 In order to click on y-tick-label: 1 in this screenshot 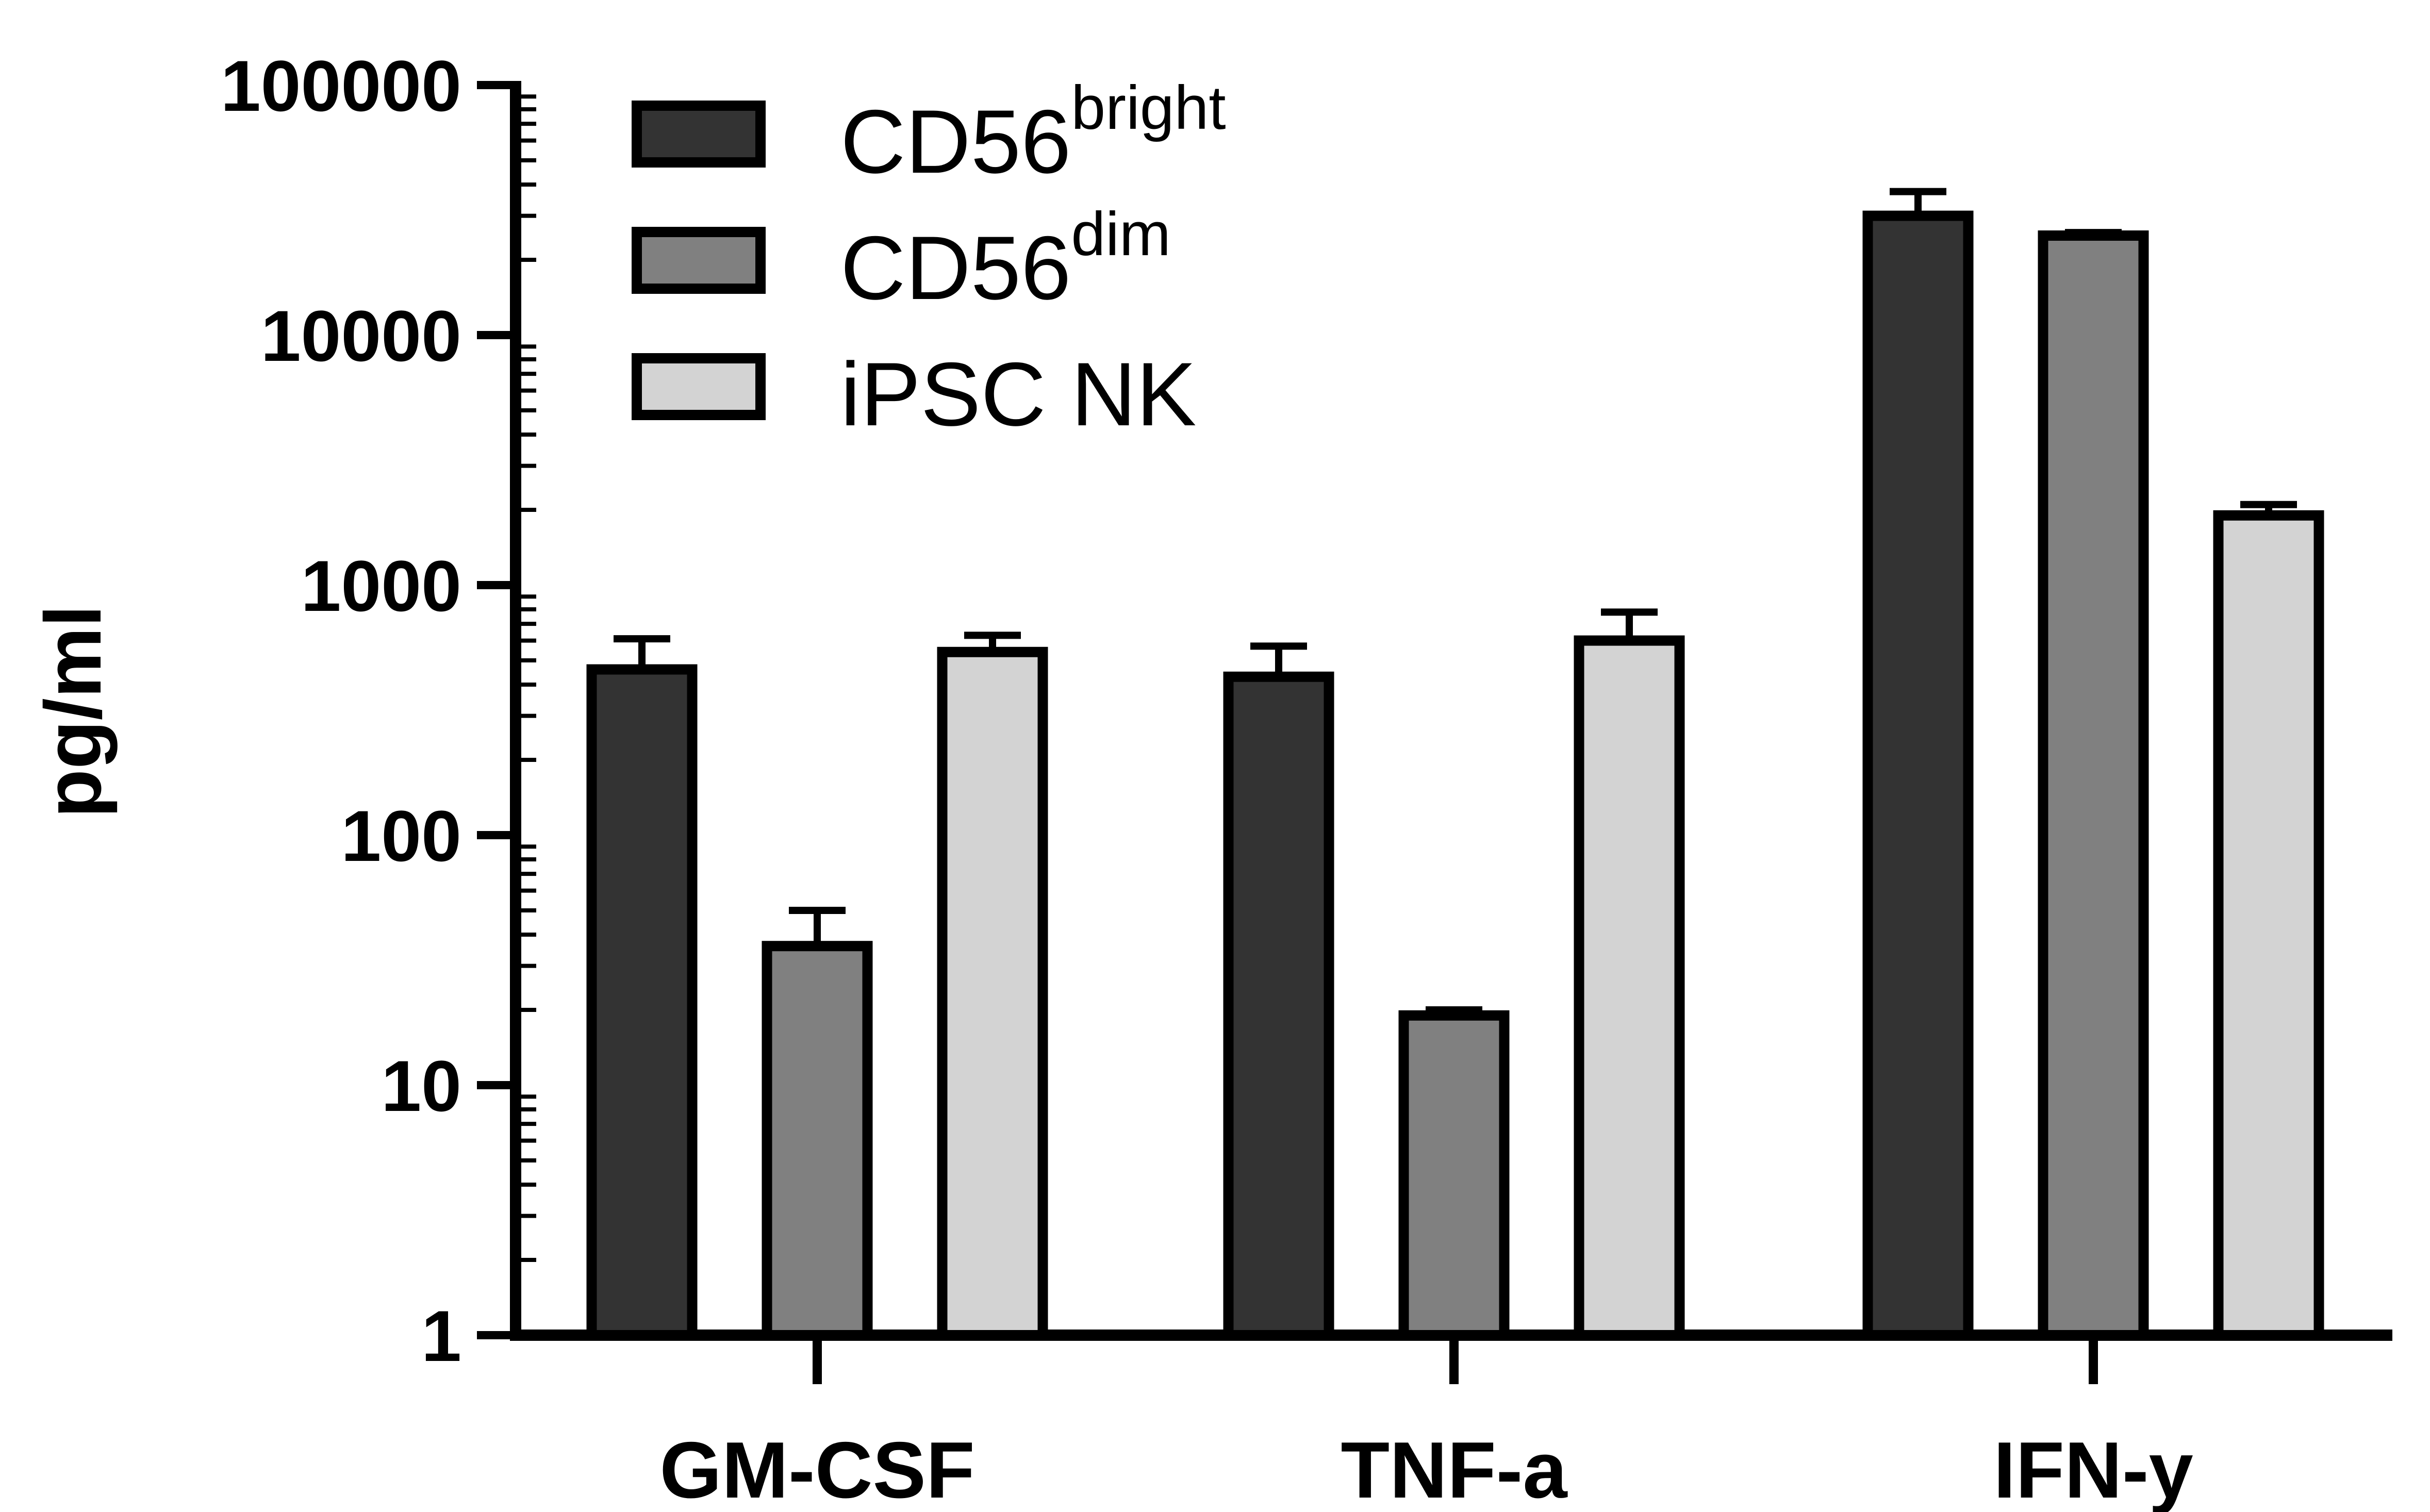, I will do `click(441, 1336)`.